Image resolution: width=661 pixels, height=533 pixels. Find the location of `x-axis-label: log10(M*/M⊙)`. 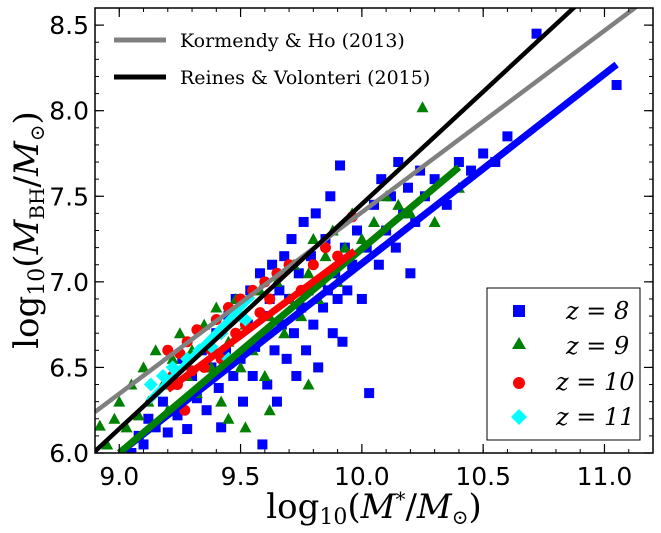

x-axis-label: log10(M*/M⊙) is located at coordinates (374, 508).